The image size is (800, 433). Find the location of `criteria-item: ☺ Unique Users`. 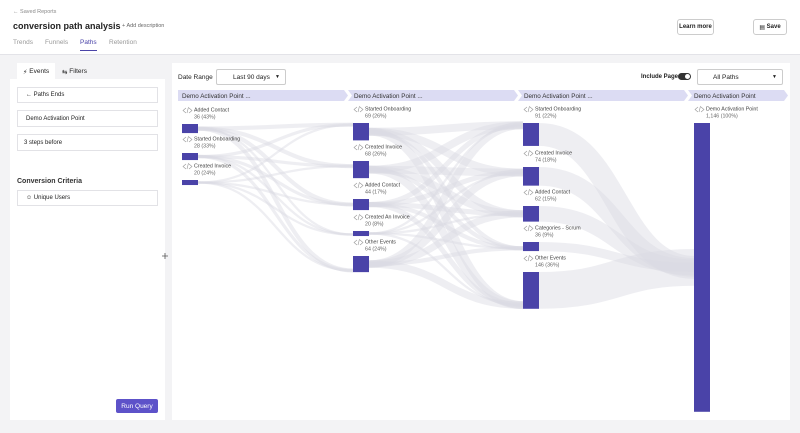

criteria-item: ☺ Unique Users is located at coordinates (87, 198).